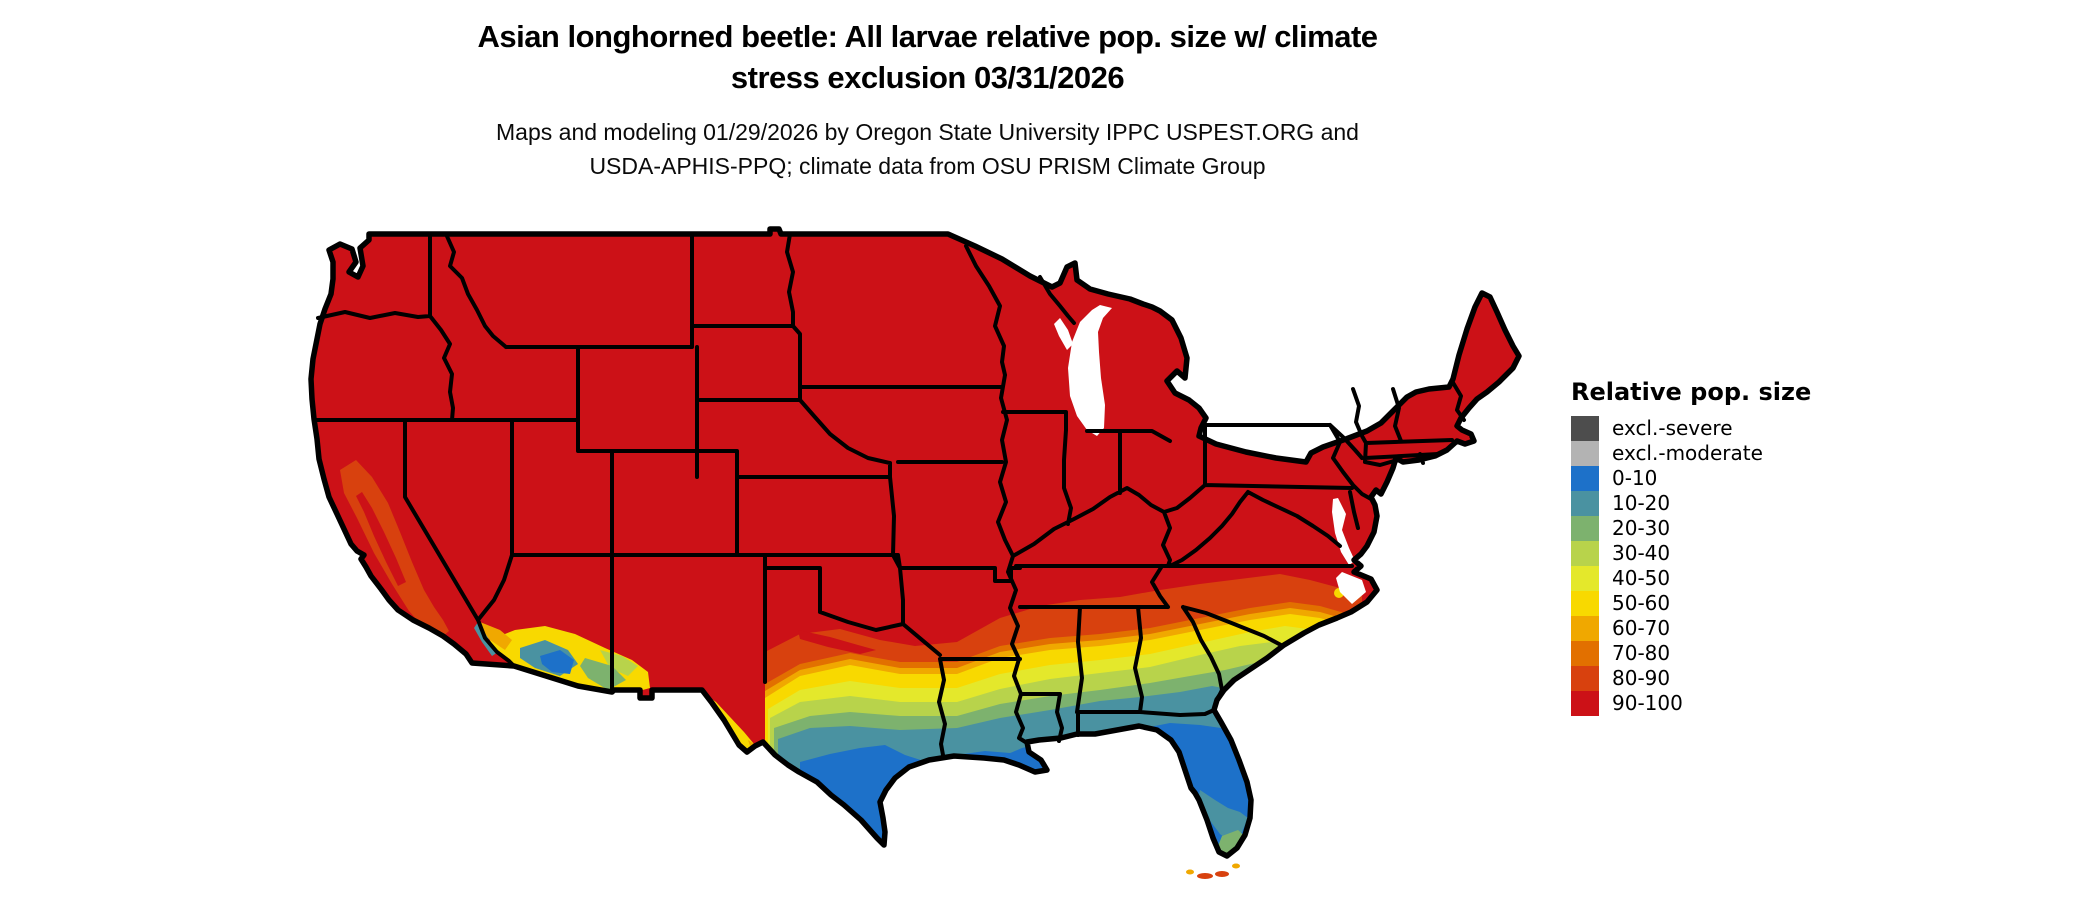 This screenshot has width=2100, height=897. Describe the element at coordinates (1641, 653) in the screenshot. I see `legend-item-label: 70-80` at that location.